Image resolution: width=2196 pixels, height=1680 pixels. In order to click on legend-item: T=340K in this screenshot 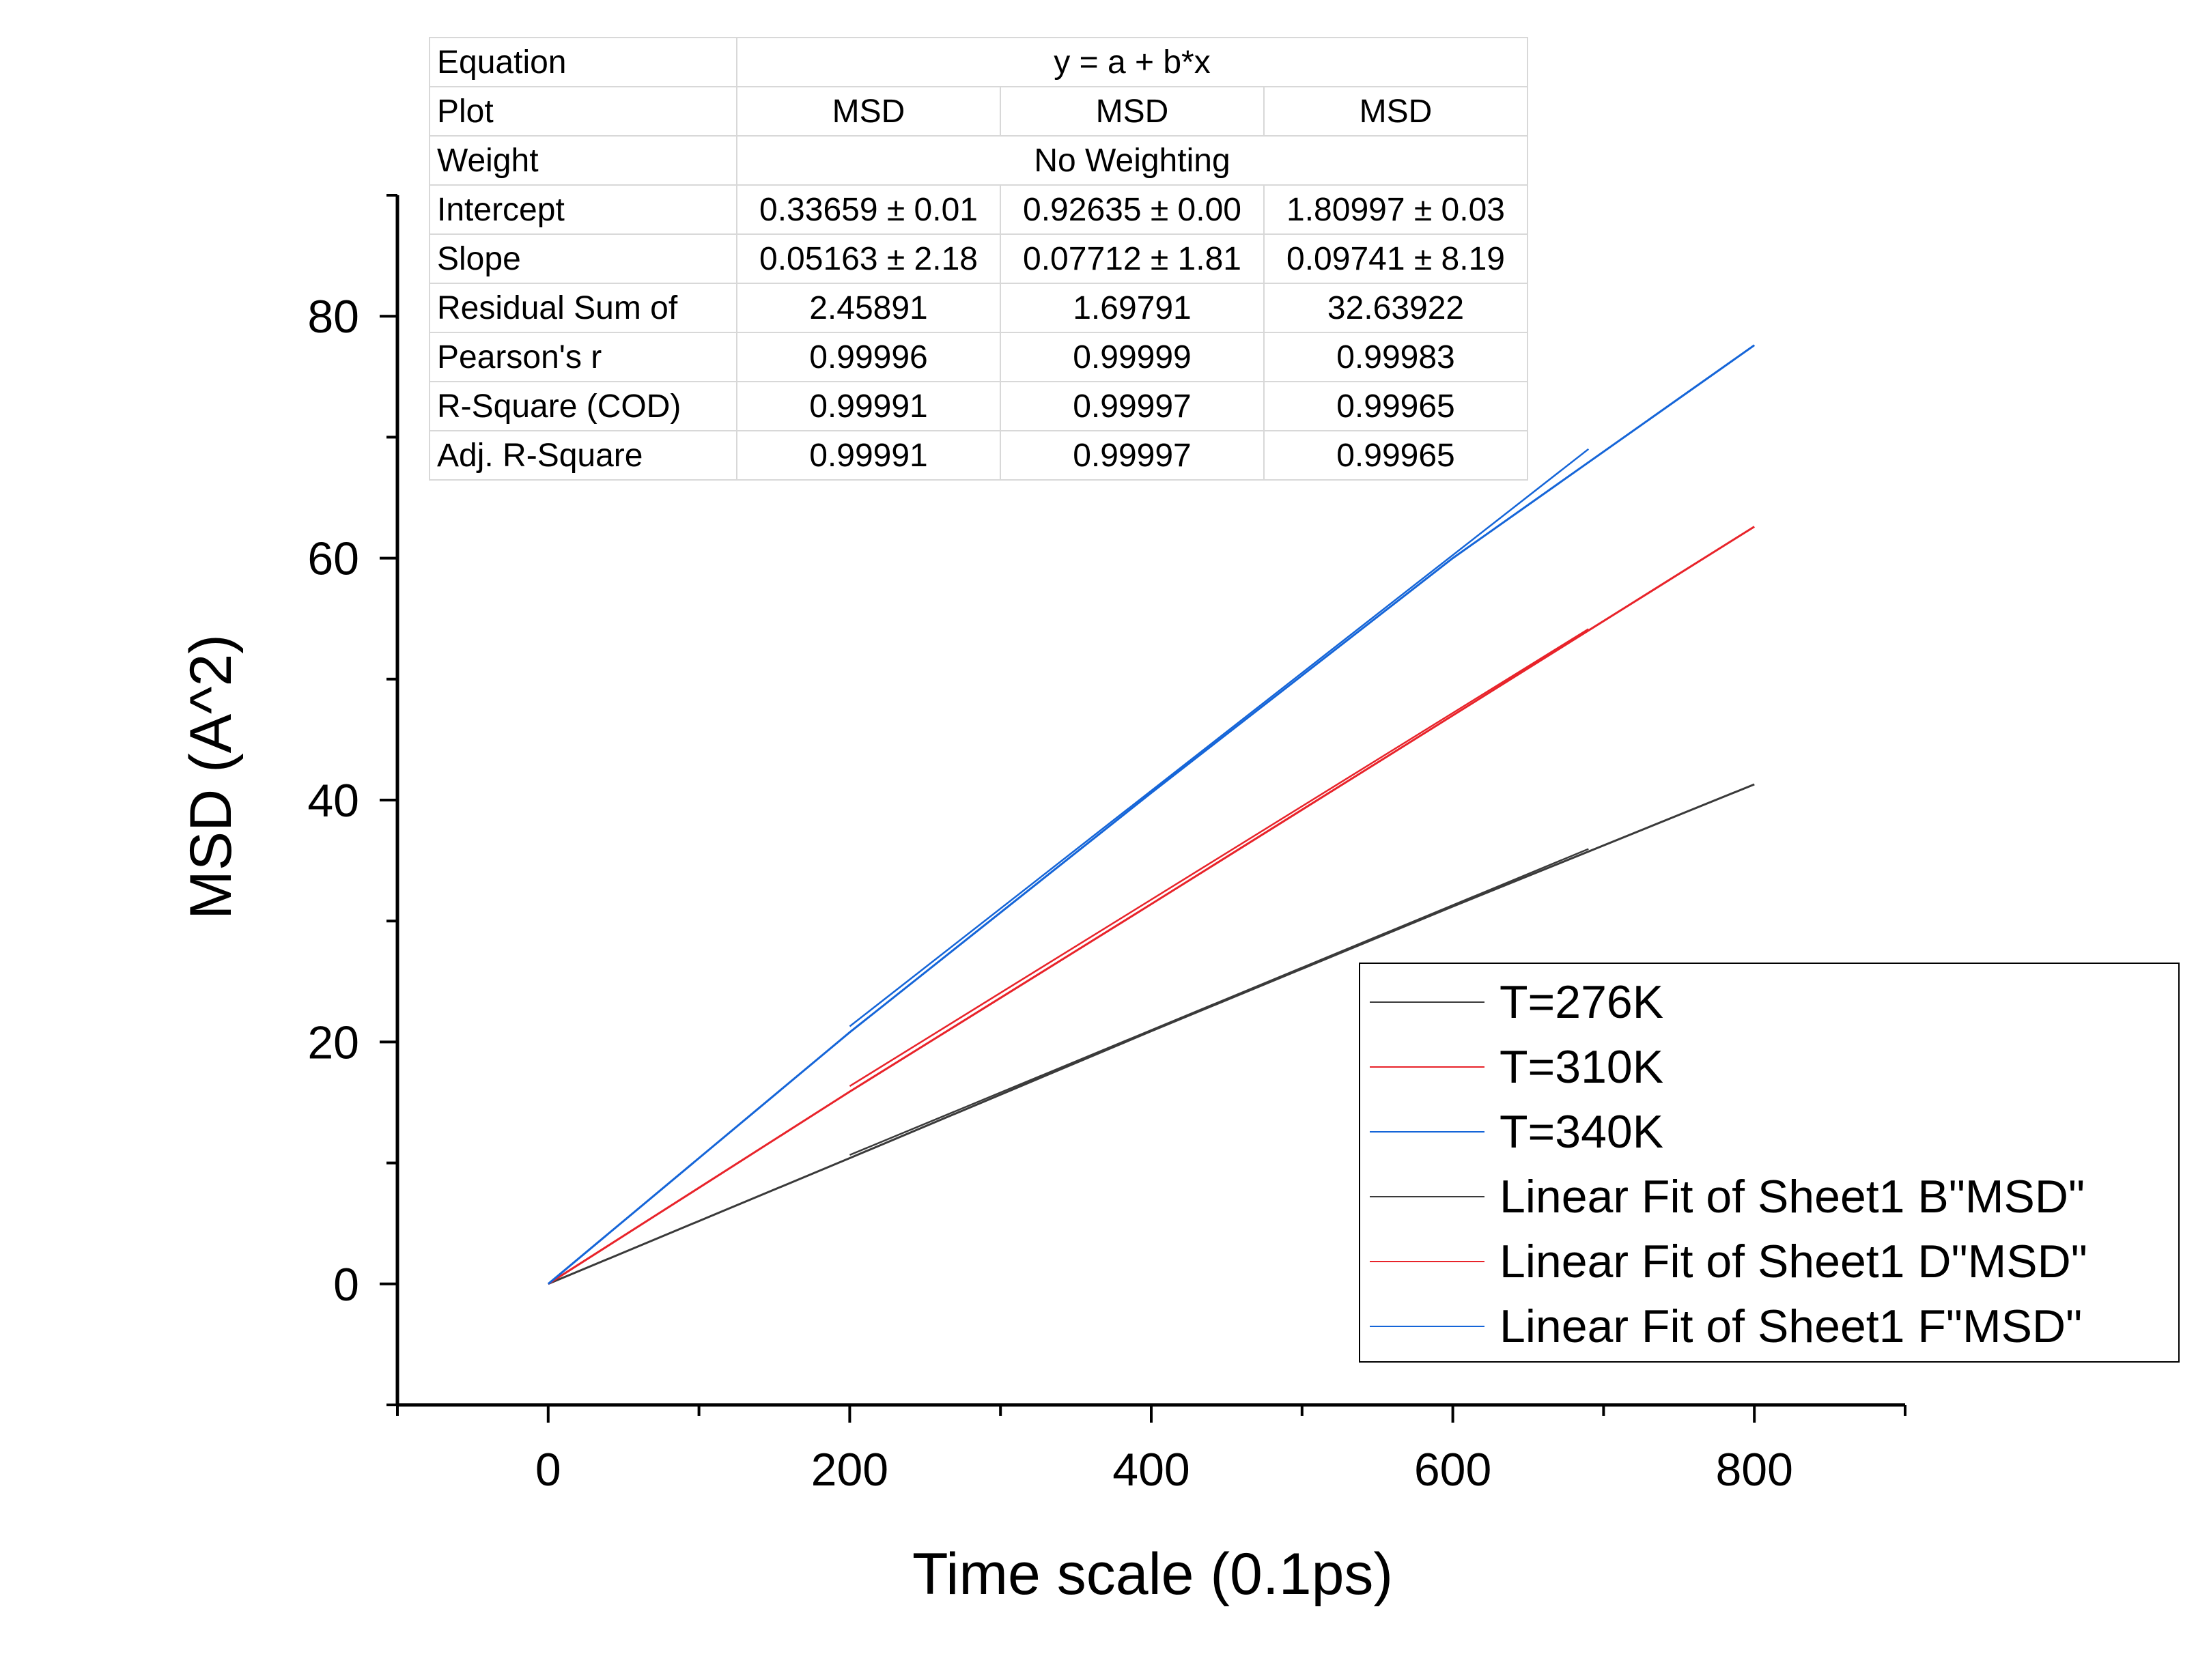, I will do `click(1516, 1132)`.